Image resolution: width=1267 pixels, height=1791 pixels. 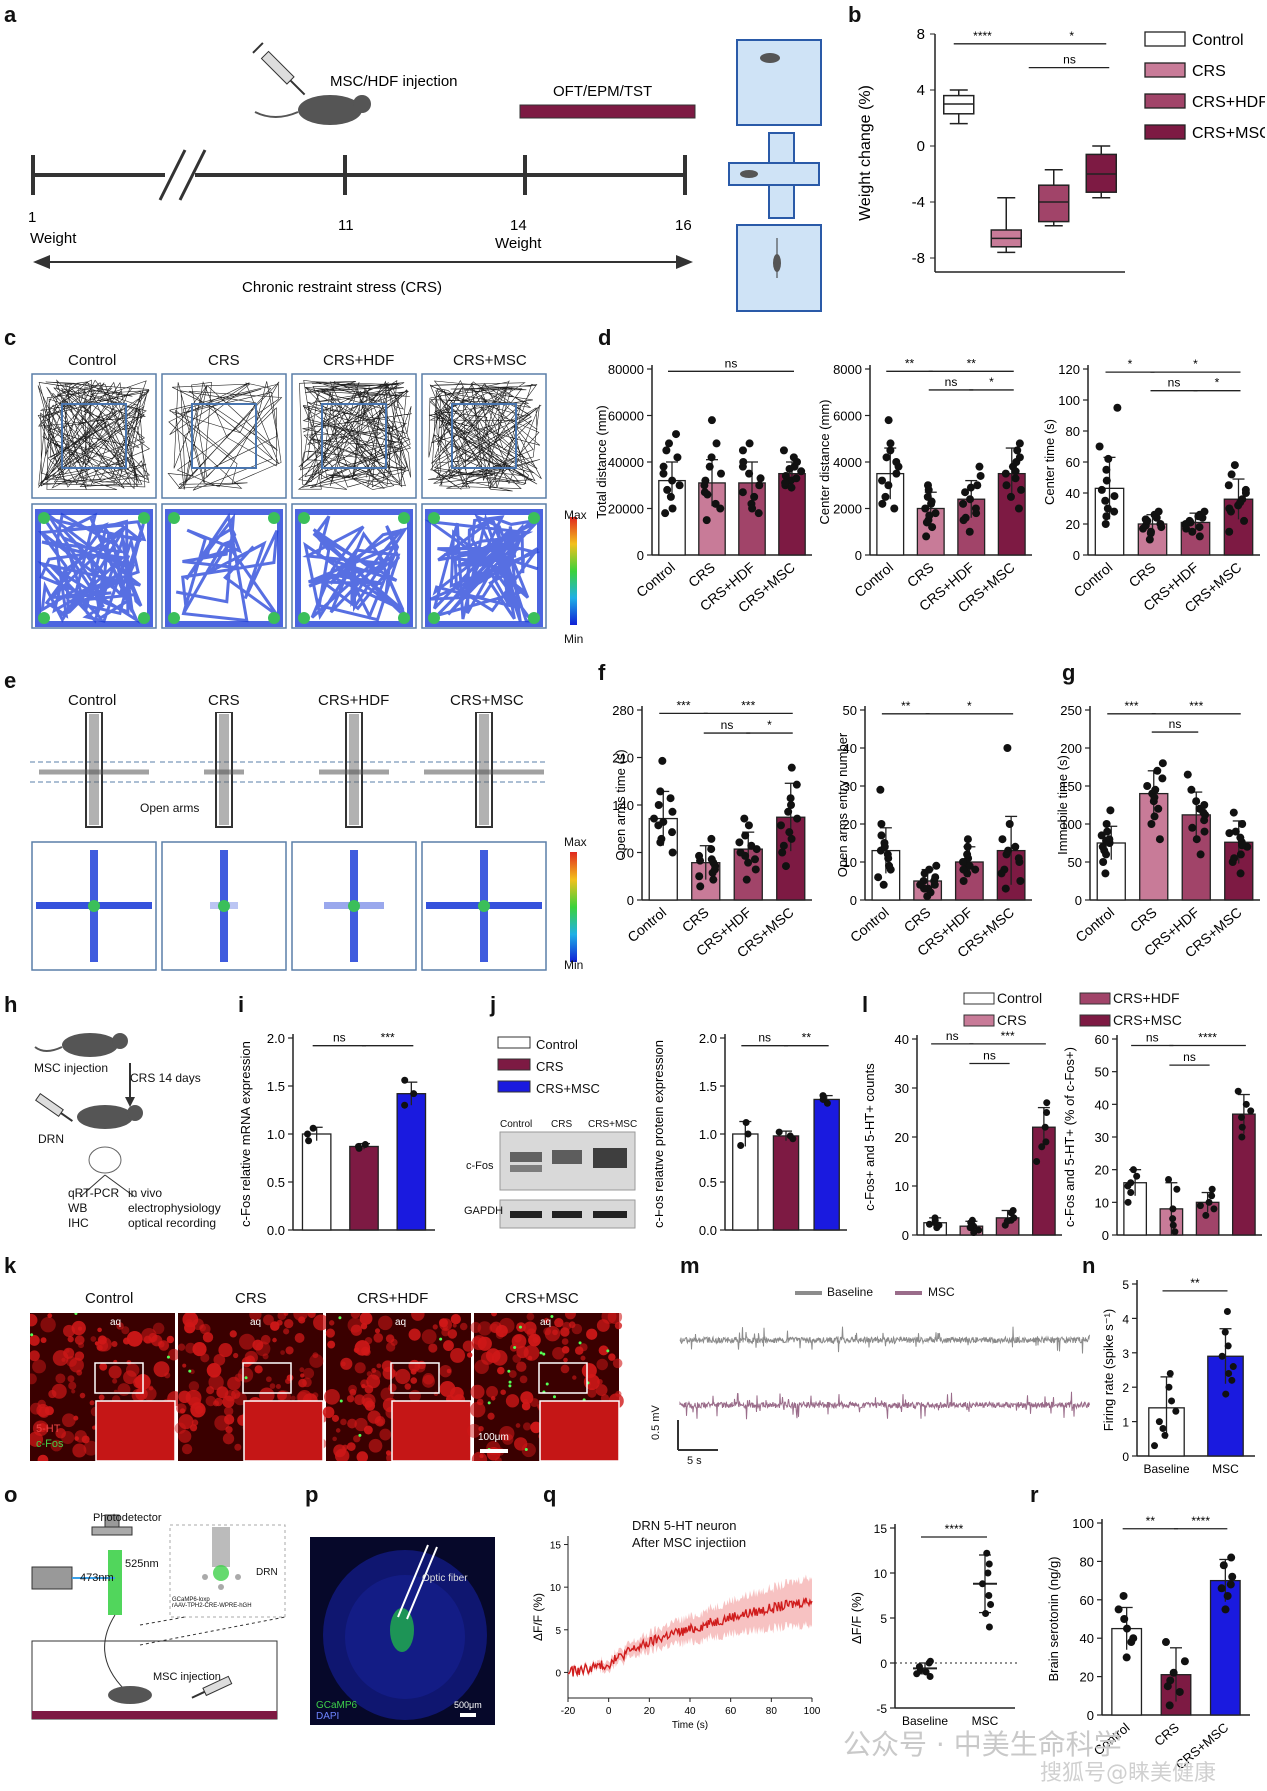 What do you see at coordinates (445, 1578) in the screenshot?
I see `p-fiber: Optic fiber` at bounding box center [445, 1578].